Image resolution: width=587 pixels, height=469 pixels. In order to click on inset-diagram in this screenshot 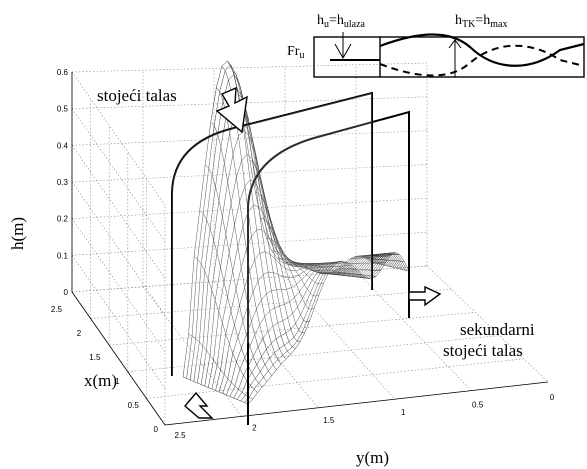, I will do `click(449, 55)`.